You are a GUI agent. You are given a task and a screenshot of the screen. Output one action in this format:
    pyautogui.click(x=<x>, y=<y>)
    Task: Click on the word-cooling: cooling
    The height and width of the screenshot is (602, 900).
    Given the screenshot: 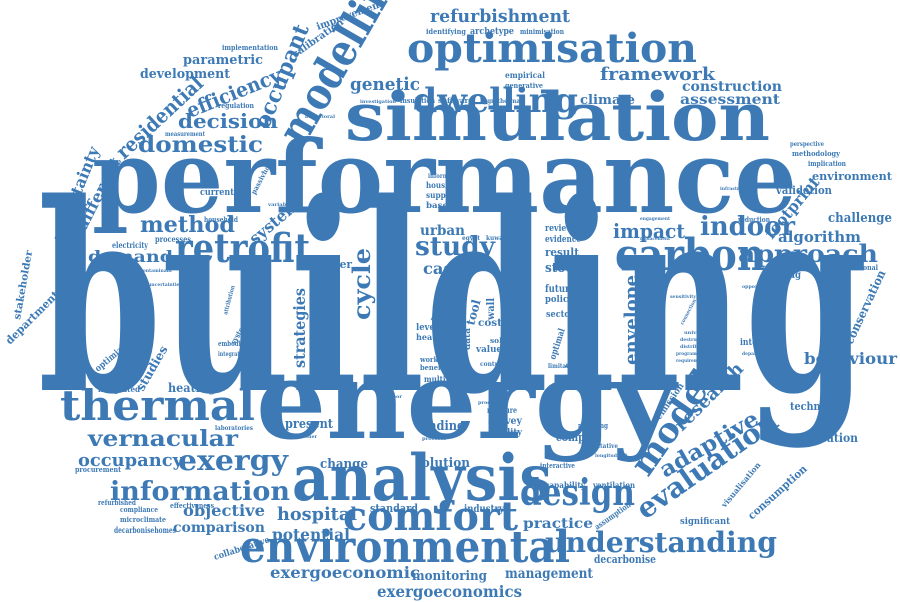 What is the action you would take?
    pyautogui.click(x=461, y=372)
    